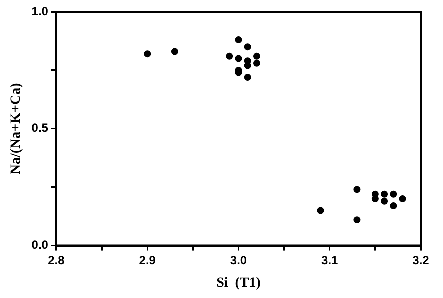 This screenshot has height=298, width=443. What do you see at coordinates (147, 260) in the screenshot?
I see `x-tick-label: 2.9` at bounding box center [147, 260].